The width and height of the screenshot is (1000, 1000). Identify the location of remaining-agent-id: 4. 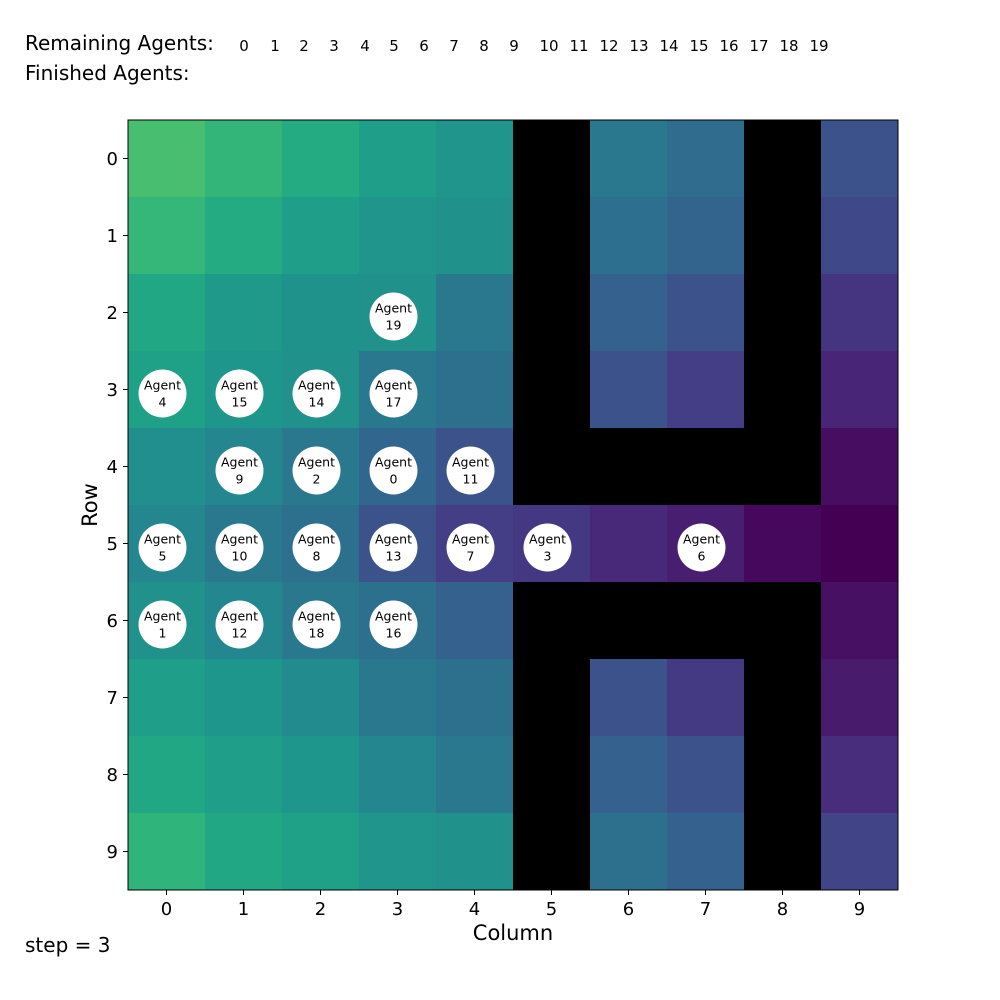
(365, 46).